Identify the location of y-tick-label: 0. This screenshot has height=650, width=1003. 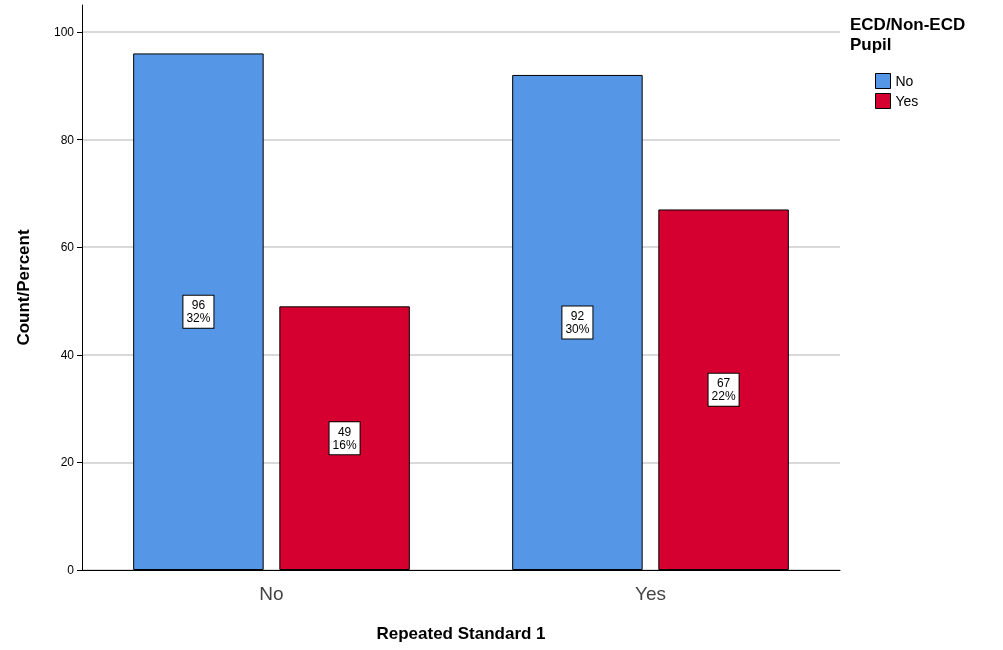
(71, 570).